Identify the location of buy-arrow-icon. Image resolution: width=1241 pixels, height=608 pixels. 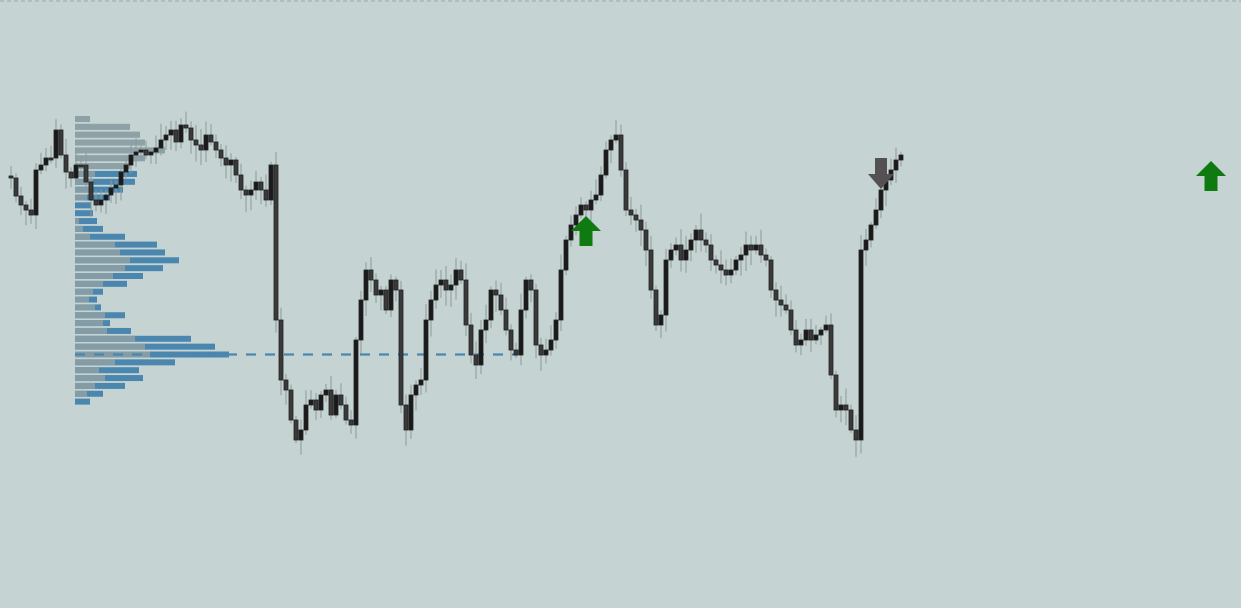
(586, 231).